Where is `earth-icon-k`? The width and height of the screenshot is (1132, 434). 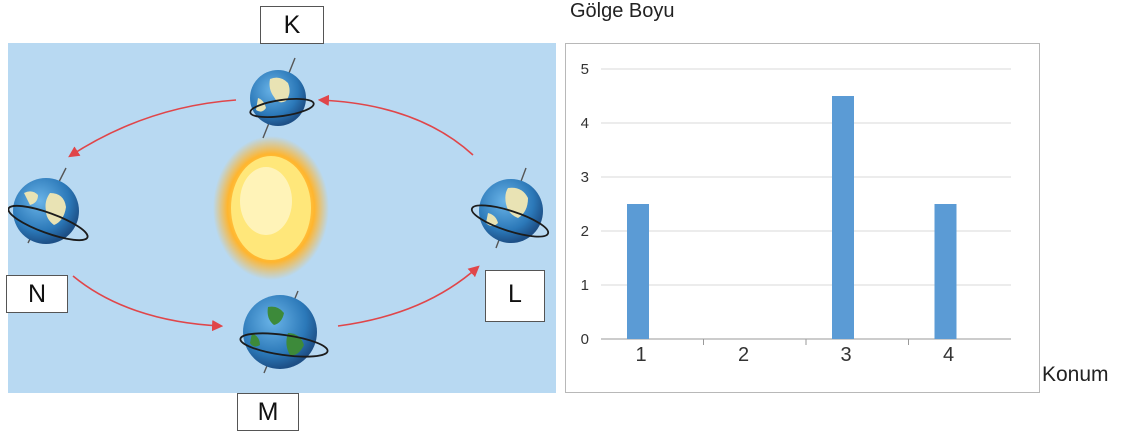
earth-icon-k is located at coordinates (282, 98).